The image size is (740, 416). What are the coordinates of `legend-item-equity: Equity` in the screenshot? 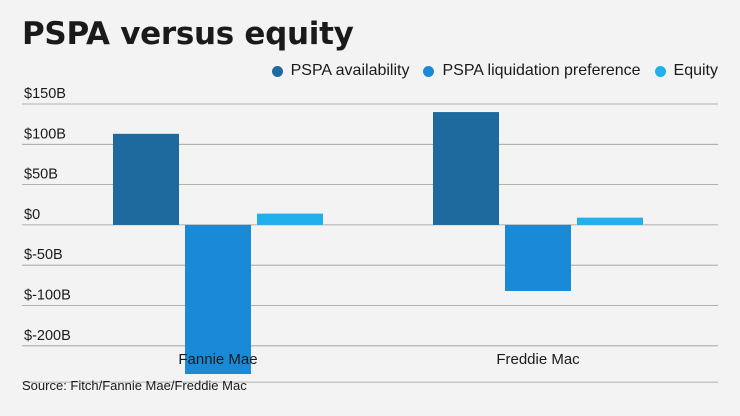 It's located at (686, 71).